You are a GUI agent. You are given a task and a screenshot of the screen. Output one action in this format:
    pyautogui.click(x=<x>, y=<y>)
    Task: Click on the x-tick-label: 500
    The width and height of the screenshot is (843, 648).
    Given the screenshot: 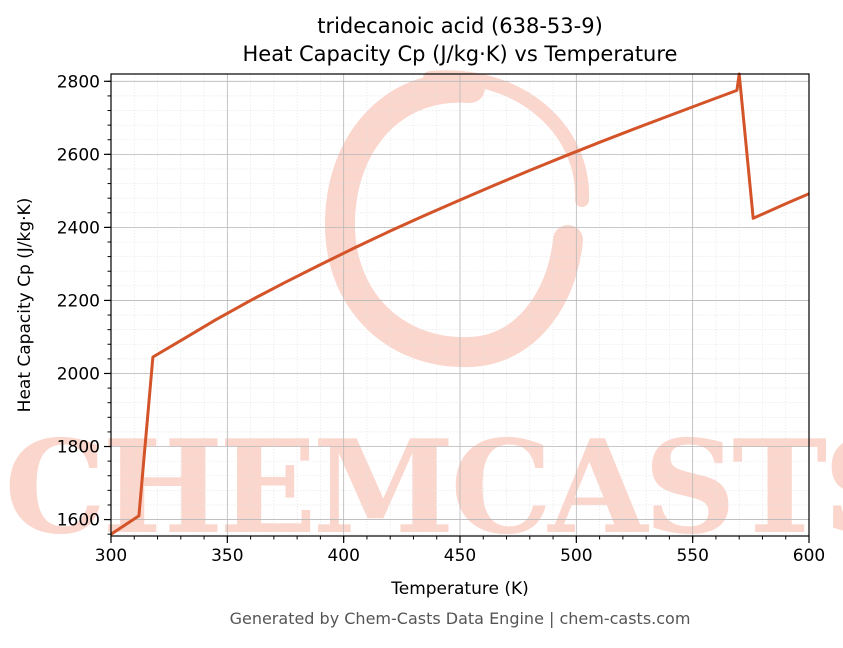 What is the action you would take?
    pyautogui.click(x=576, y=556)
    